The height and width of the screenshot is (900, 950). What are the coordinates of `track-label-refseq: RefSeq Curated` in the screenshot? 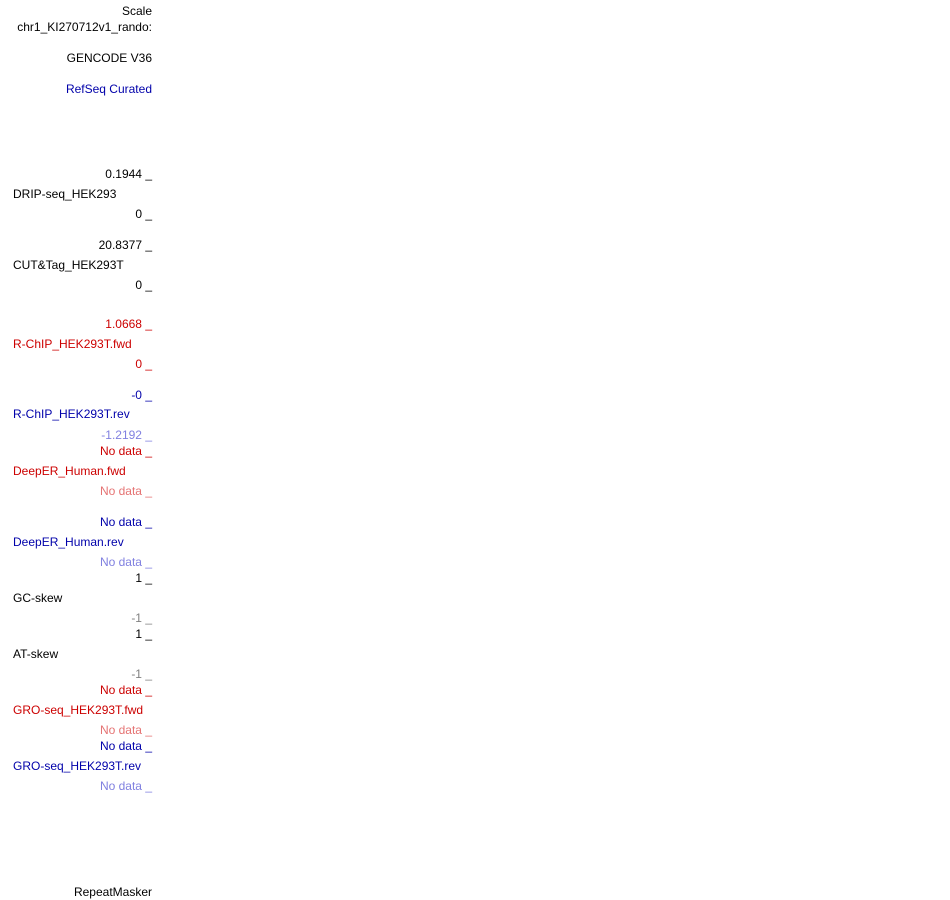 It's located at (108, 89).